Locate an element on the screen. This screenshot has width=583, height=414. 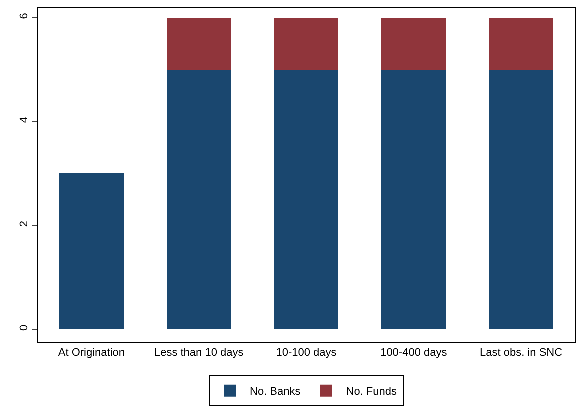
y-tick-label: 2 is located at coordinates (24, 224).